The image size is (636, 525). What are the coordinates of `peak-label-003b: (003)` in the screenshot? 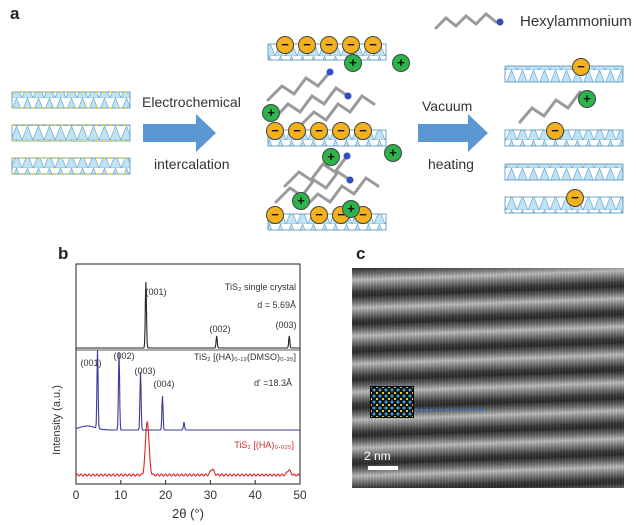 It's located at (144, 371).